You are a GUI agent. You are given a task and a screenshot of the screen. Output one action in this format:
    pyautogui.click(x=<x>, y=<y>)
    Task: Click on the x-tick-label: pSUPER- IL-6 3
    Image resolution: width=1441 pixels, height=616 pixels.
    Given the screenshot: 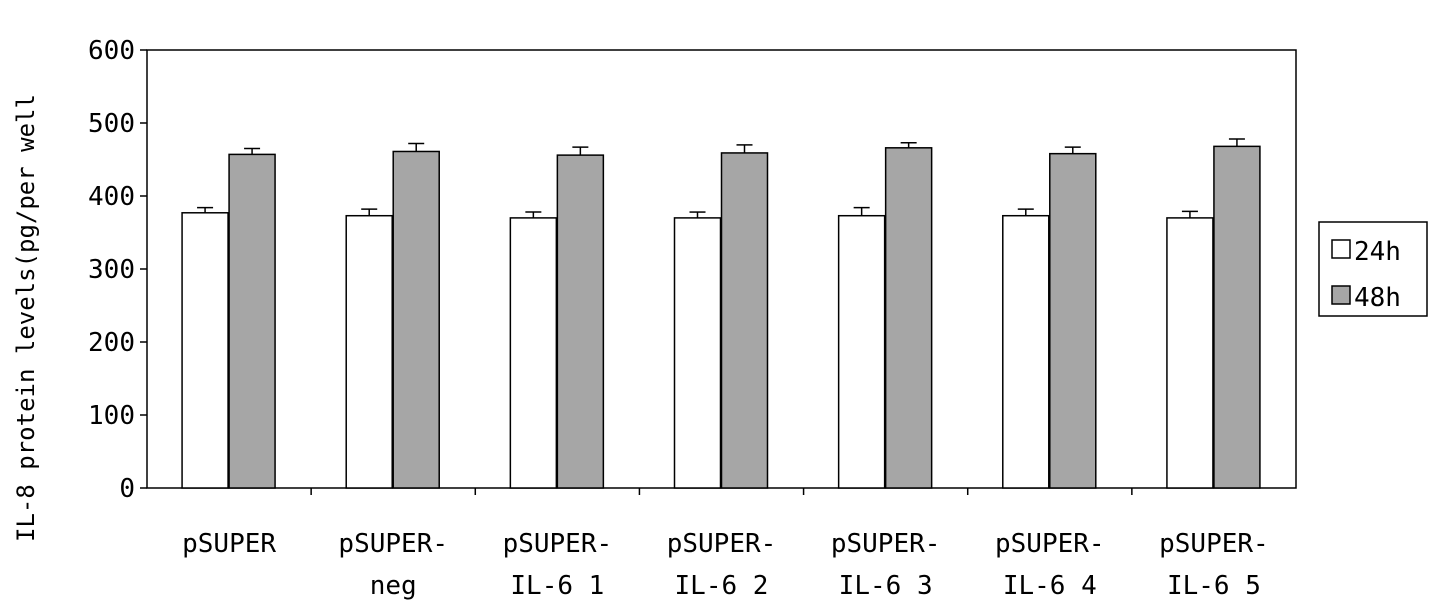 What is the action you would take?
    pyautogui.click(x=886, y=565)
    